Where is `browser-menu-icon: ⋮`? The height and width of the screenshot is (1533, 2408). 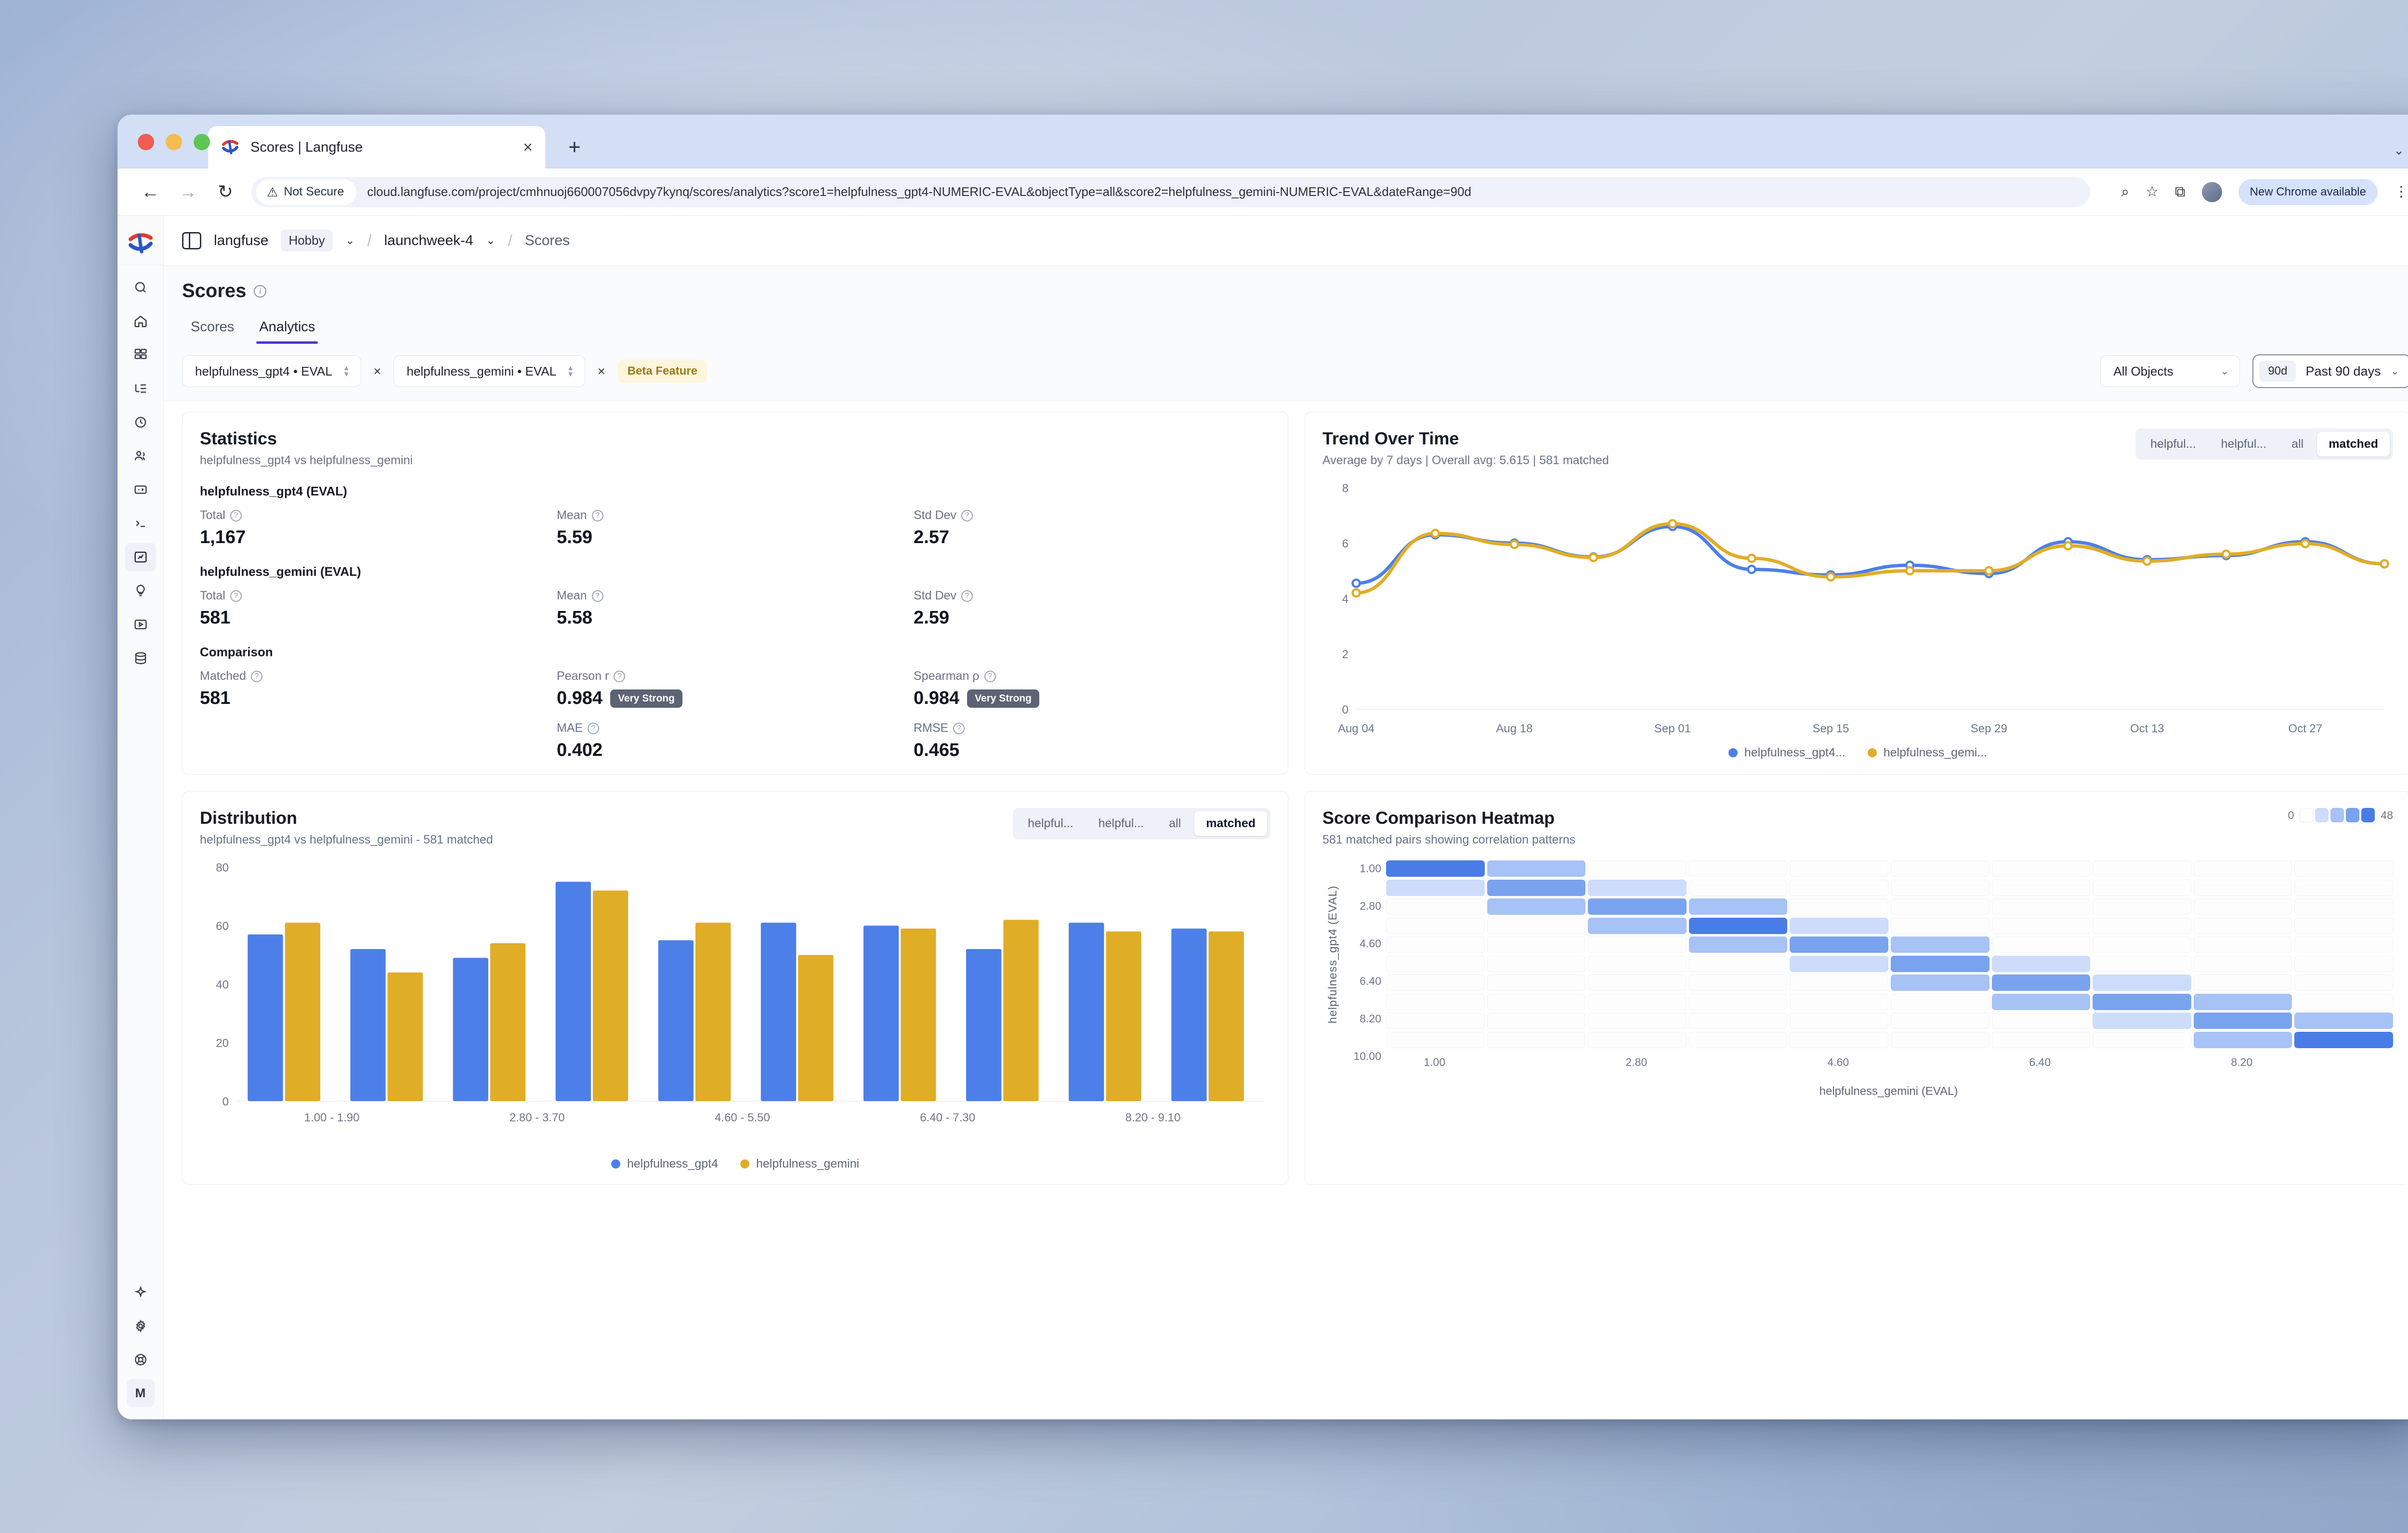
browser-menu-icon: ⋮ is located at coordinates (2401, 192).